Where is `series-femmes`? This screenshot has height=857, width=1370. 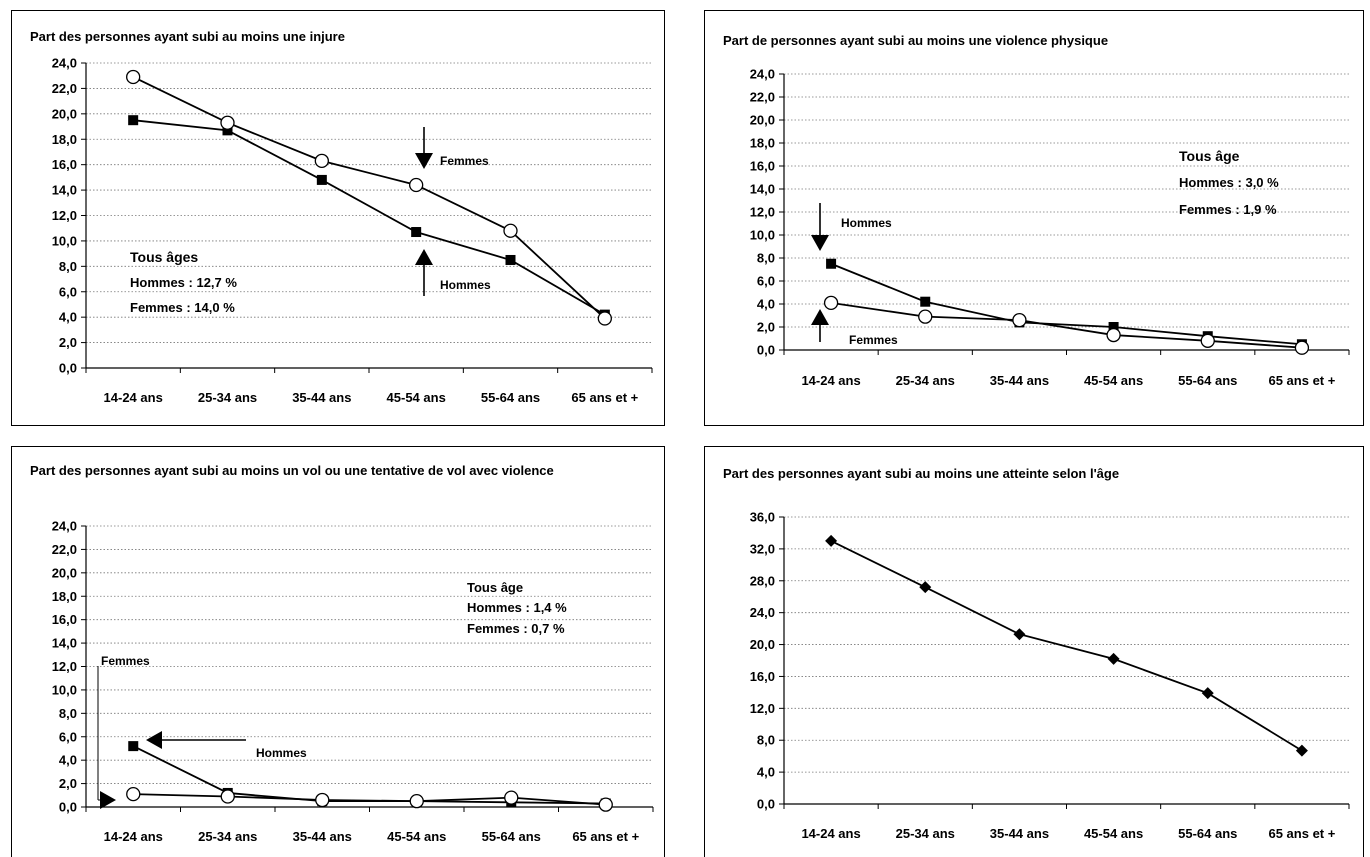 series-femmes is located at coordinates (369, 799).